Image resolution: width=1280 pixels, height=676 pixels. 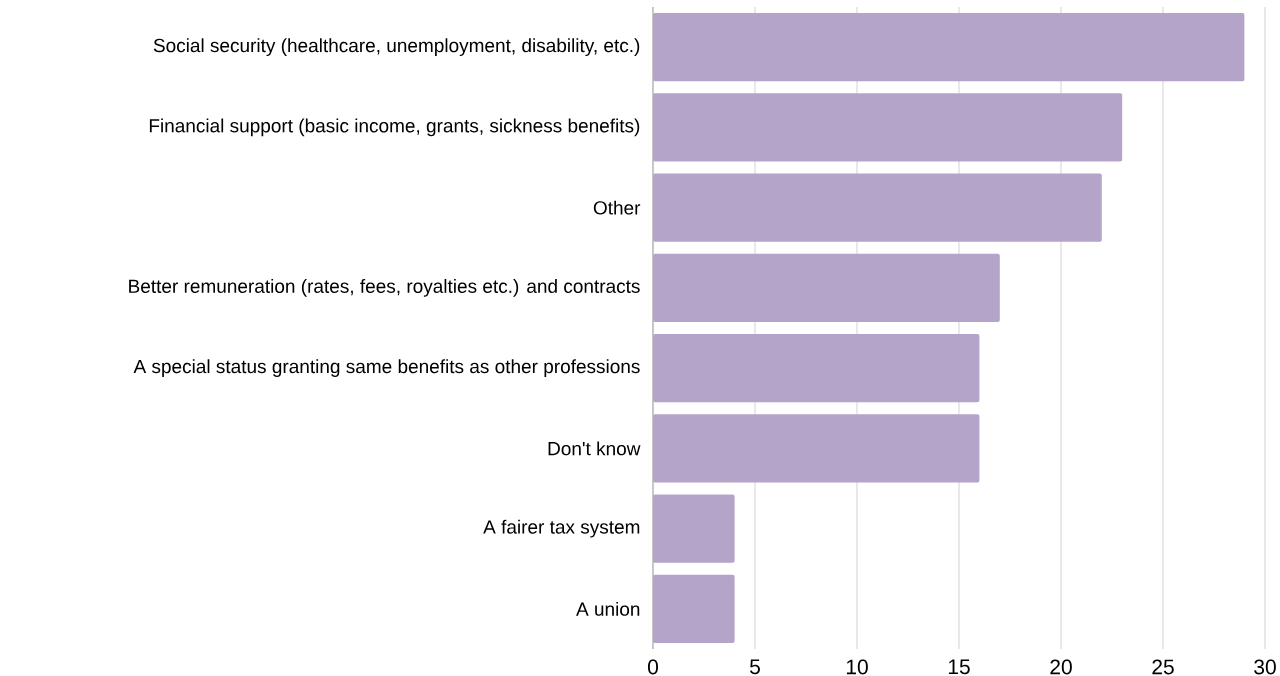 What do you see at coordinates (394, 127) in the screenshot?
I see `y-tick-label: Financial support (basic income, grants, sickness benefits)` at bounding box center [394, 127].